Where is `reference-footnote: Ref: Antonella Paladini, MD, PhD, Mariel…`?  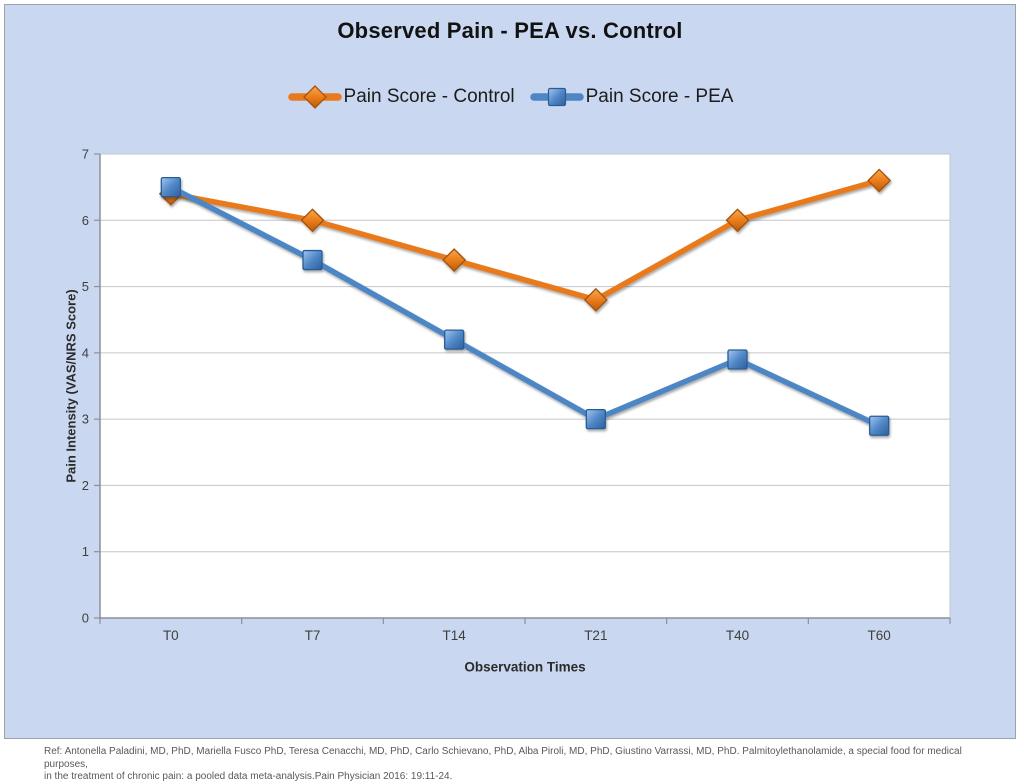 reference-footnote: Ref: Antonella Paladini, MD, PhD, Mariel… is located at coordinates (524, 765).